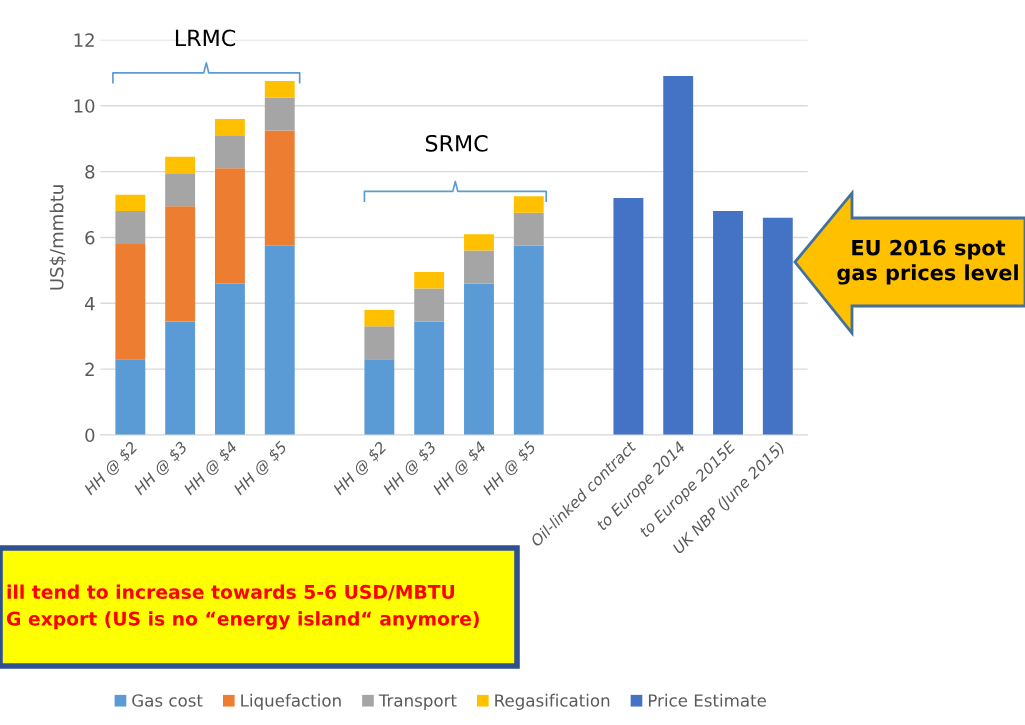  Describe the element at coordinates (242, 607) in the screenshot. I see `text: ill tend to increase towards 5-6 USD/MBTU G export (US is no “energy island“ anymore)` at that location.